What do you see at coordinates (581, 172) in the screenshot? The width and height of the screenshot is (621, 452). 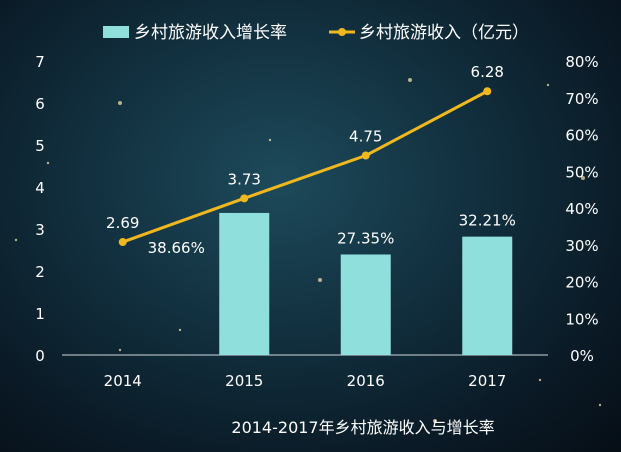 I see `right-axis-tick: 50%` at bounding box center [581, 172].